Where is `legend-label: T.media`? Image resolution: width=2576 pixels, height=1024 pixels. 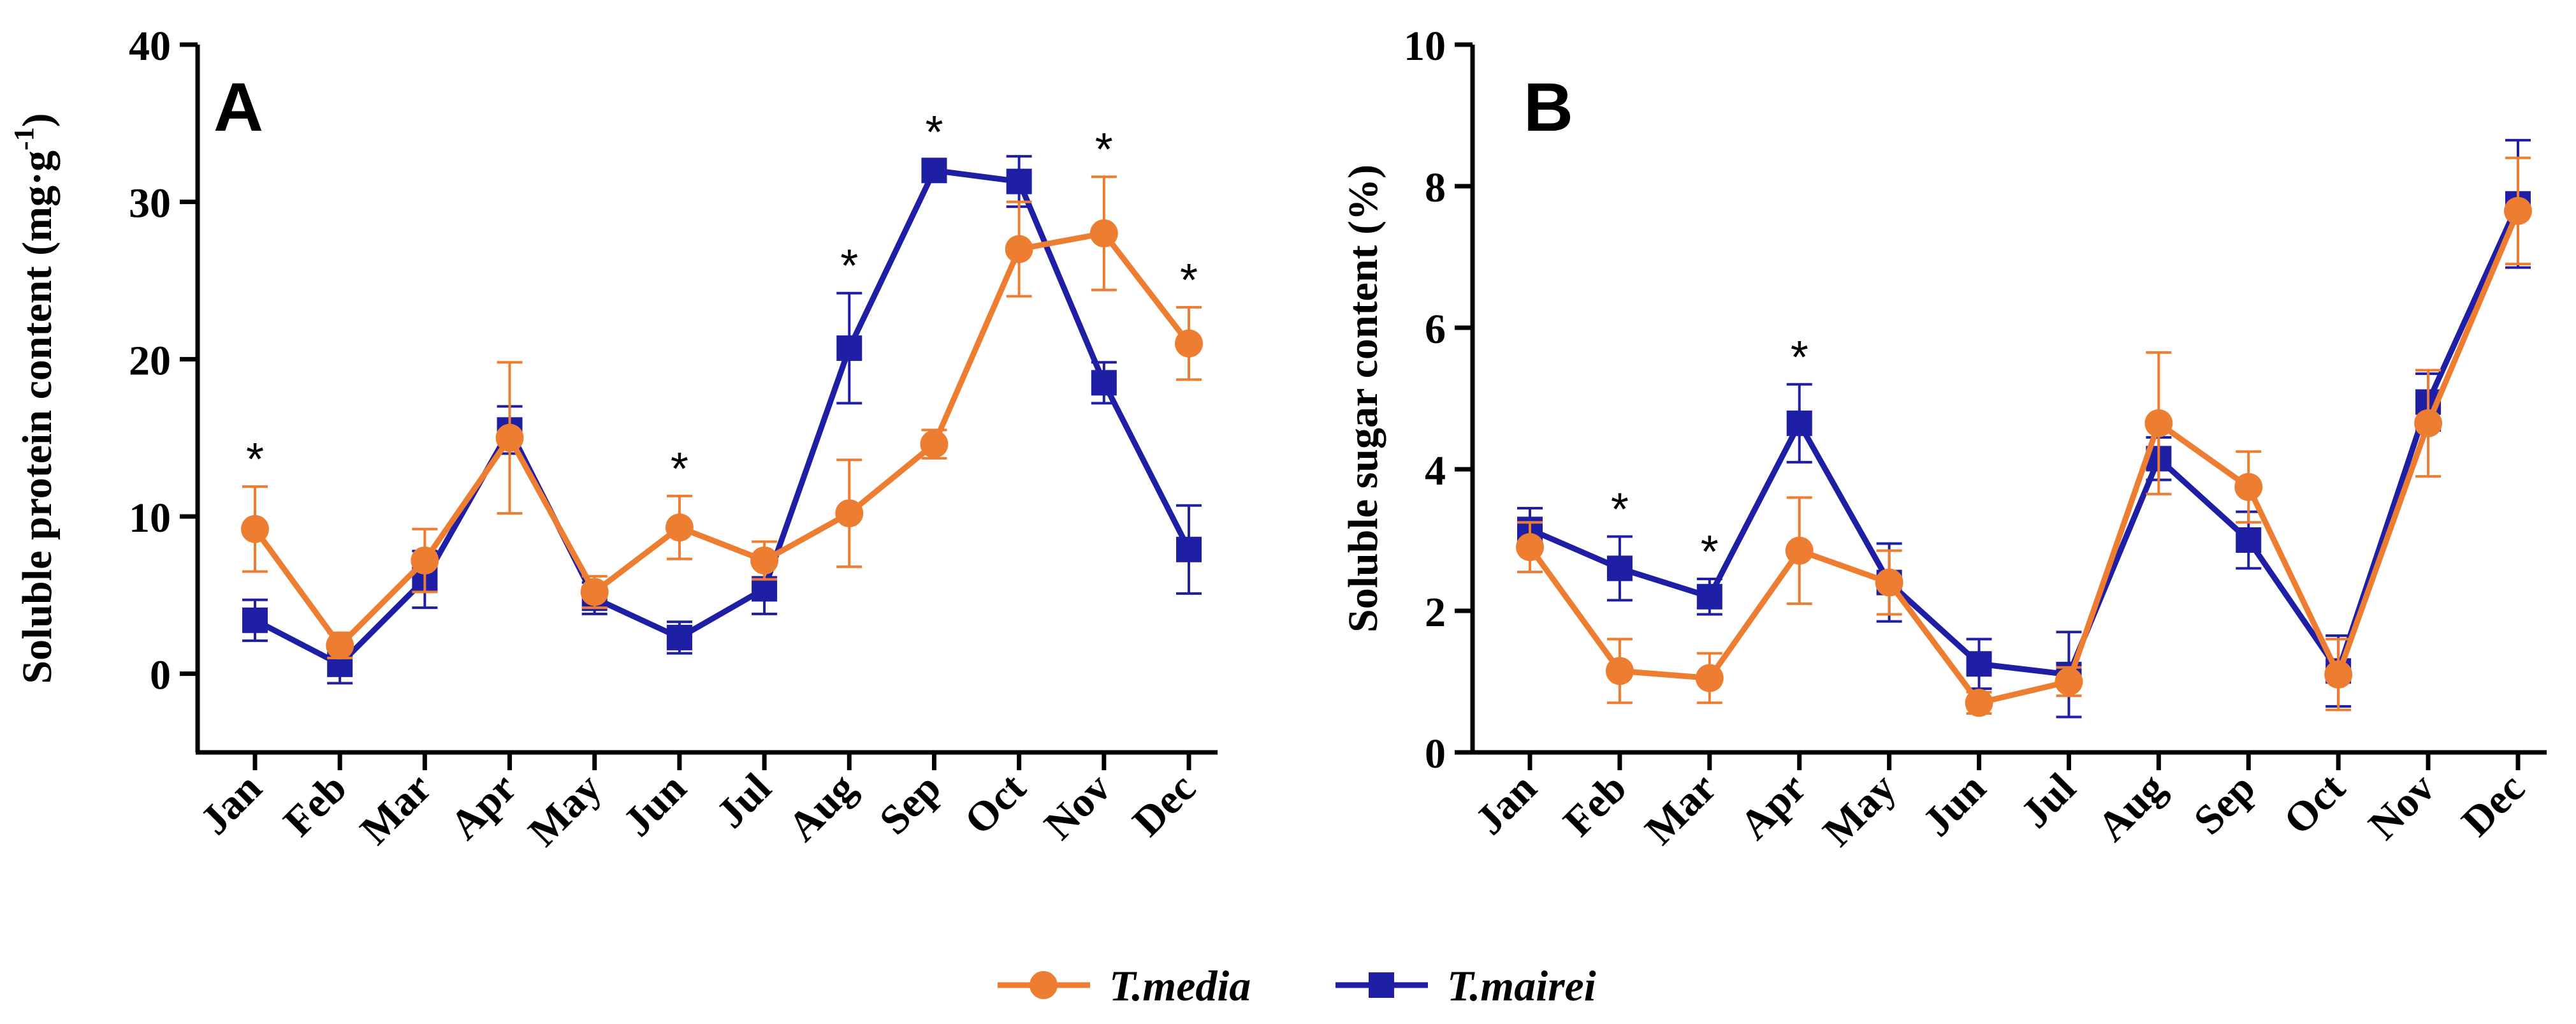 legend-label: T.media is located at coordinates (1180, 986).